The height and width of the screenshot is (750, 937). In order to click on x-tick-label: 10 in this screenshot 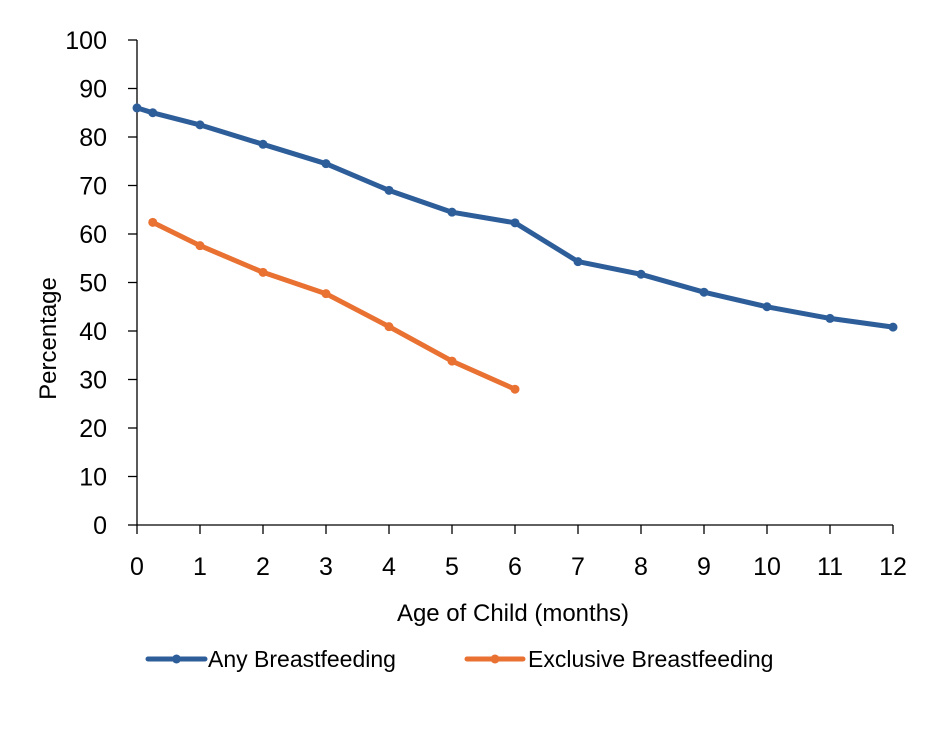, I will do `click(767, 567)`.